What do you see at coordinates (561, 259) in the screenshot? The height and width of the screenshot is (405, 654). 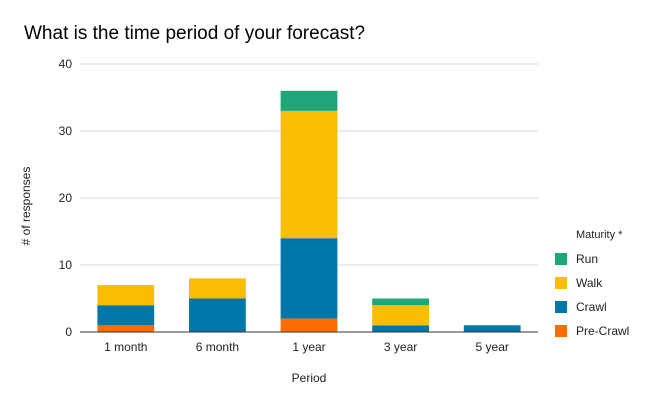 I see `legend-swatch-run` at bounding box center [561, 259].